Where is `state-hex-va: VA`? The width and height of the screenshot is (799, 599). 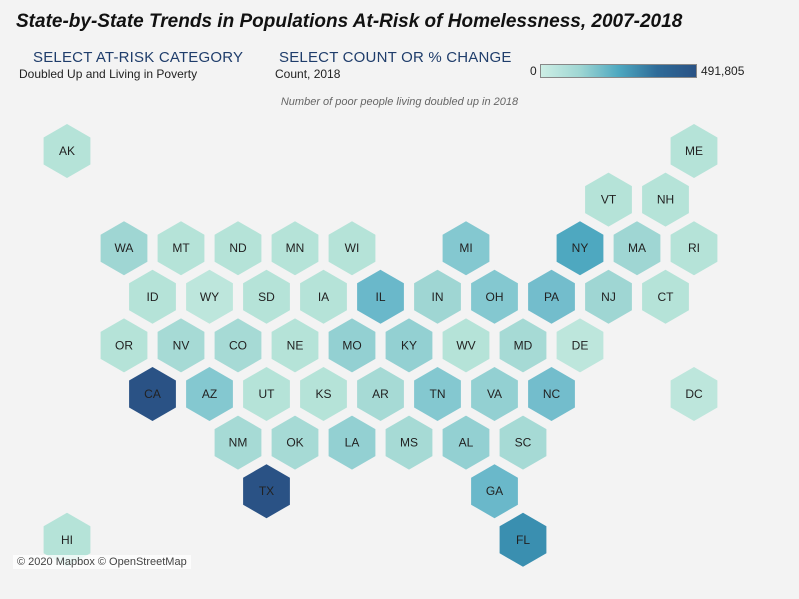
state-hex-va: VA is located at coordinates (494, 394).